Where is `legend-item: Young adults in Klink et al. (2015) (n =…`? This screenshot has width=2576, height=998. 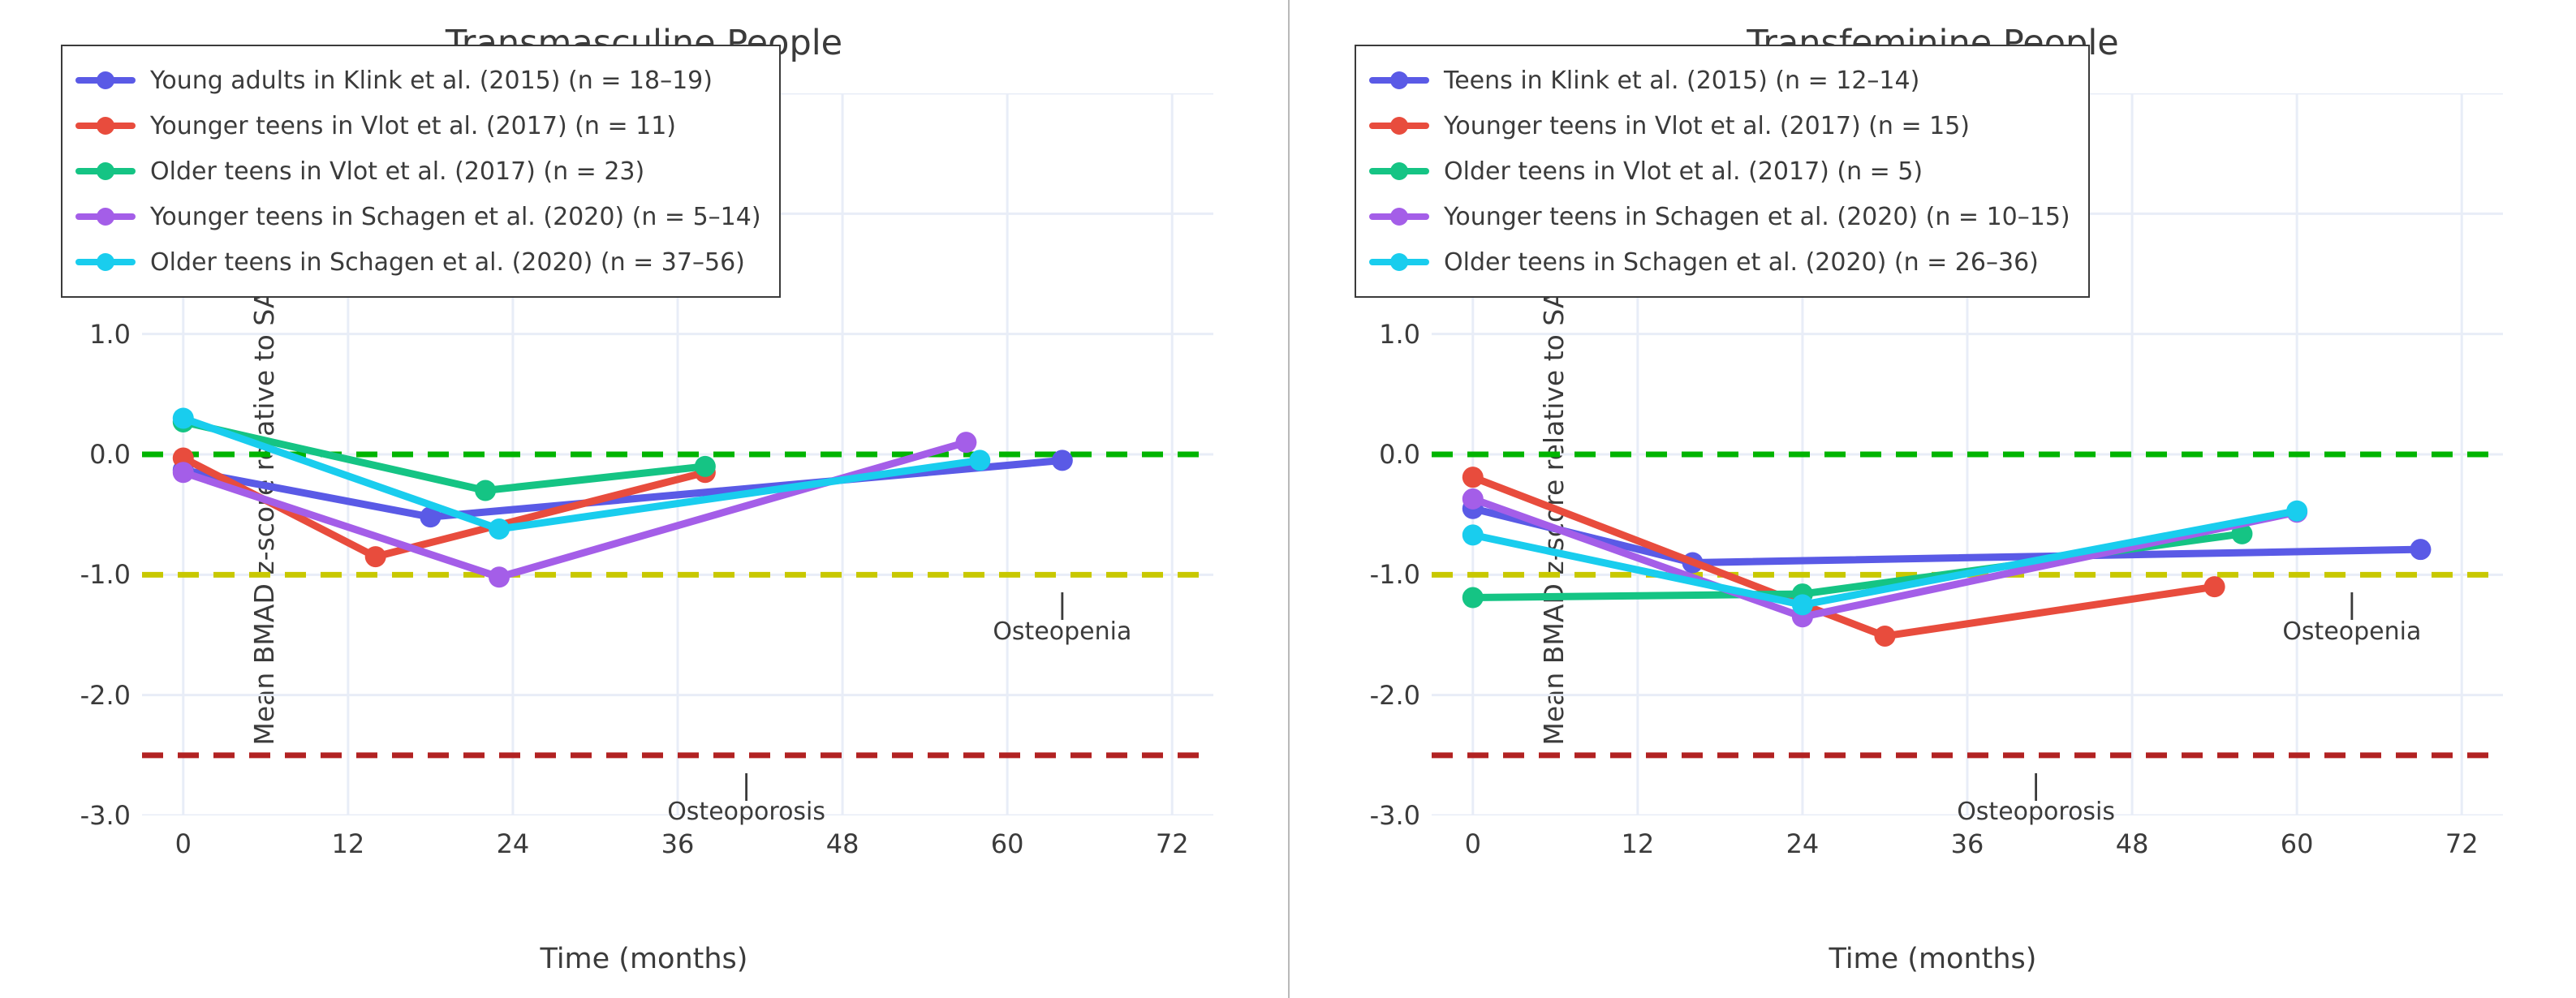
legend-item: Young adults in Klink et al. (2015) (n =… is located at coordinates (418, 80).